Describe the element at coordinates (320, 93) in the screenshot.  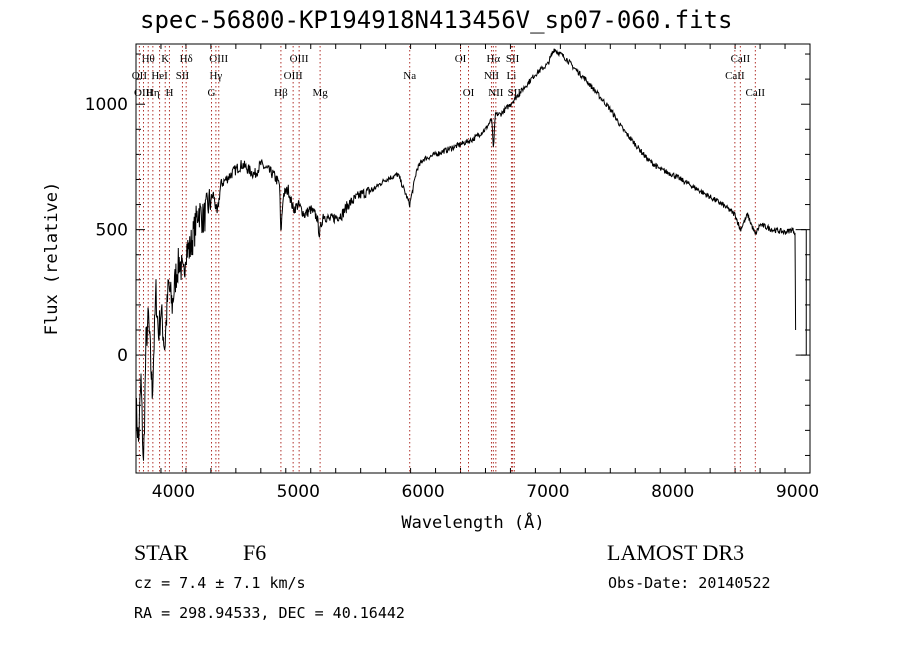
I see `spectral-line-label: Mg` at that location.